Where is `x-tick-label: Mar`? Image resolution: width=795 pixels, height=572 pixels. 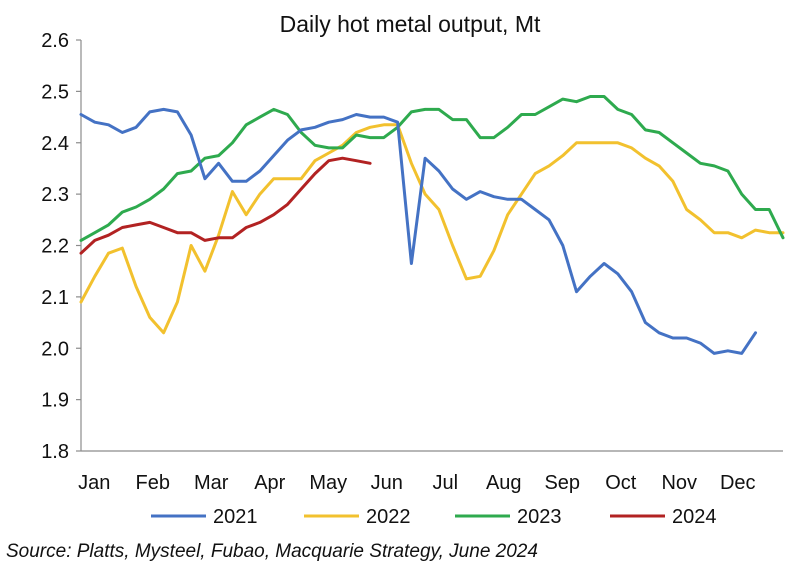 x-tick-label: Mar is located at coordinates (211, 483).